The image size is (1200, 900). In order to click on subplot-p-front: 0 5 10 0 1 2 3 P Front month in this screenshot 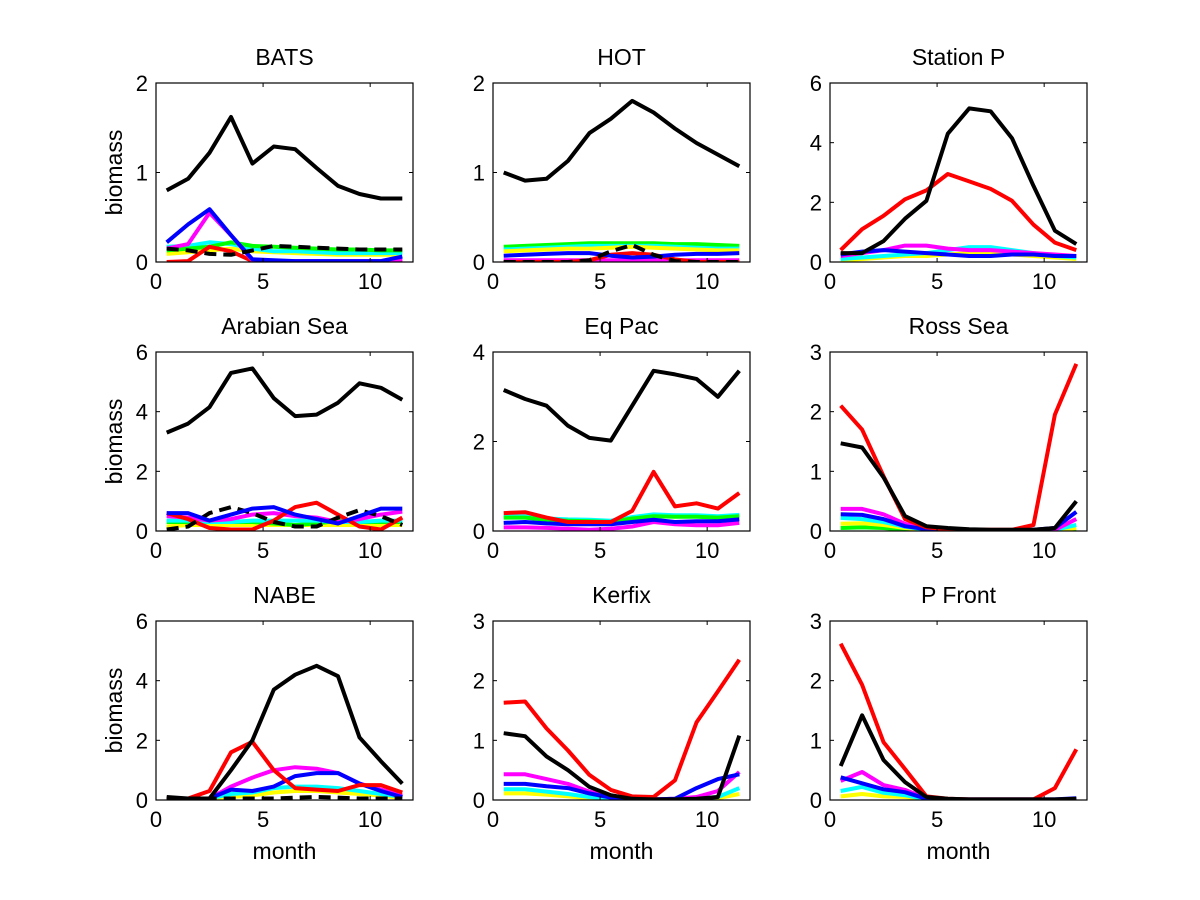, I will do `click(949, 723)`.